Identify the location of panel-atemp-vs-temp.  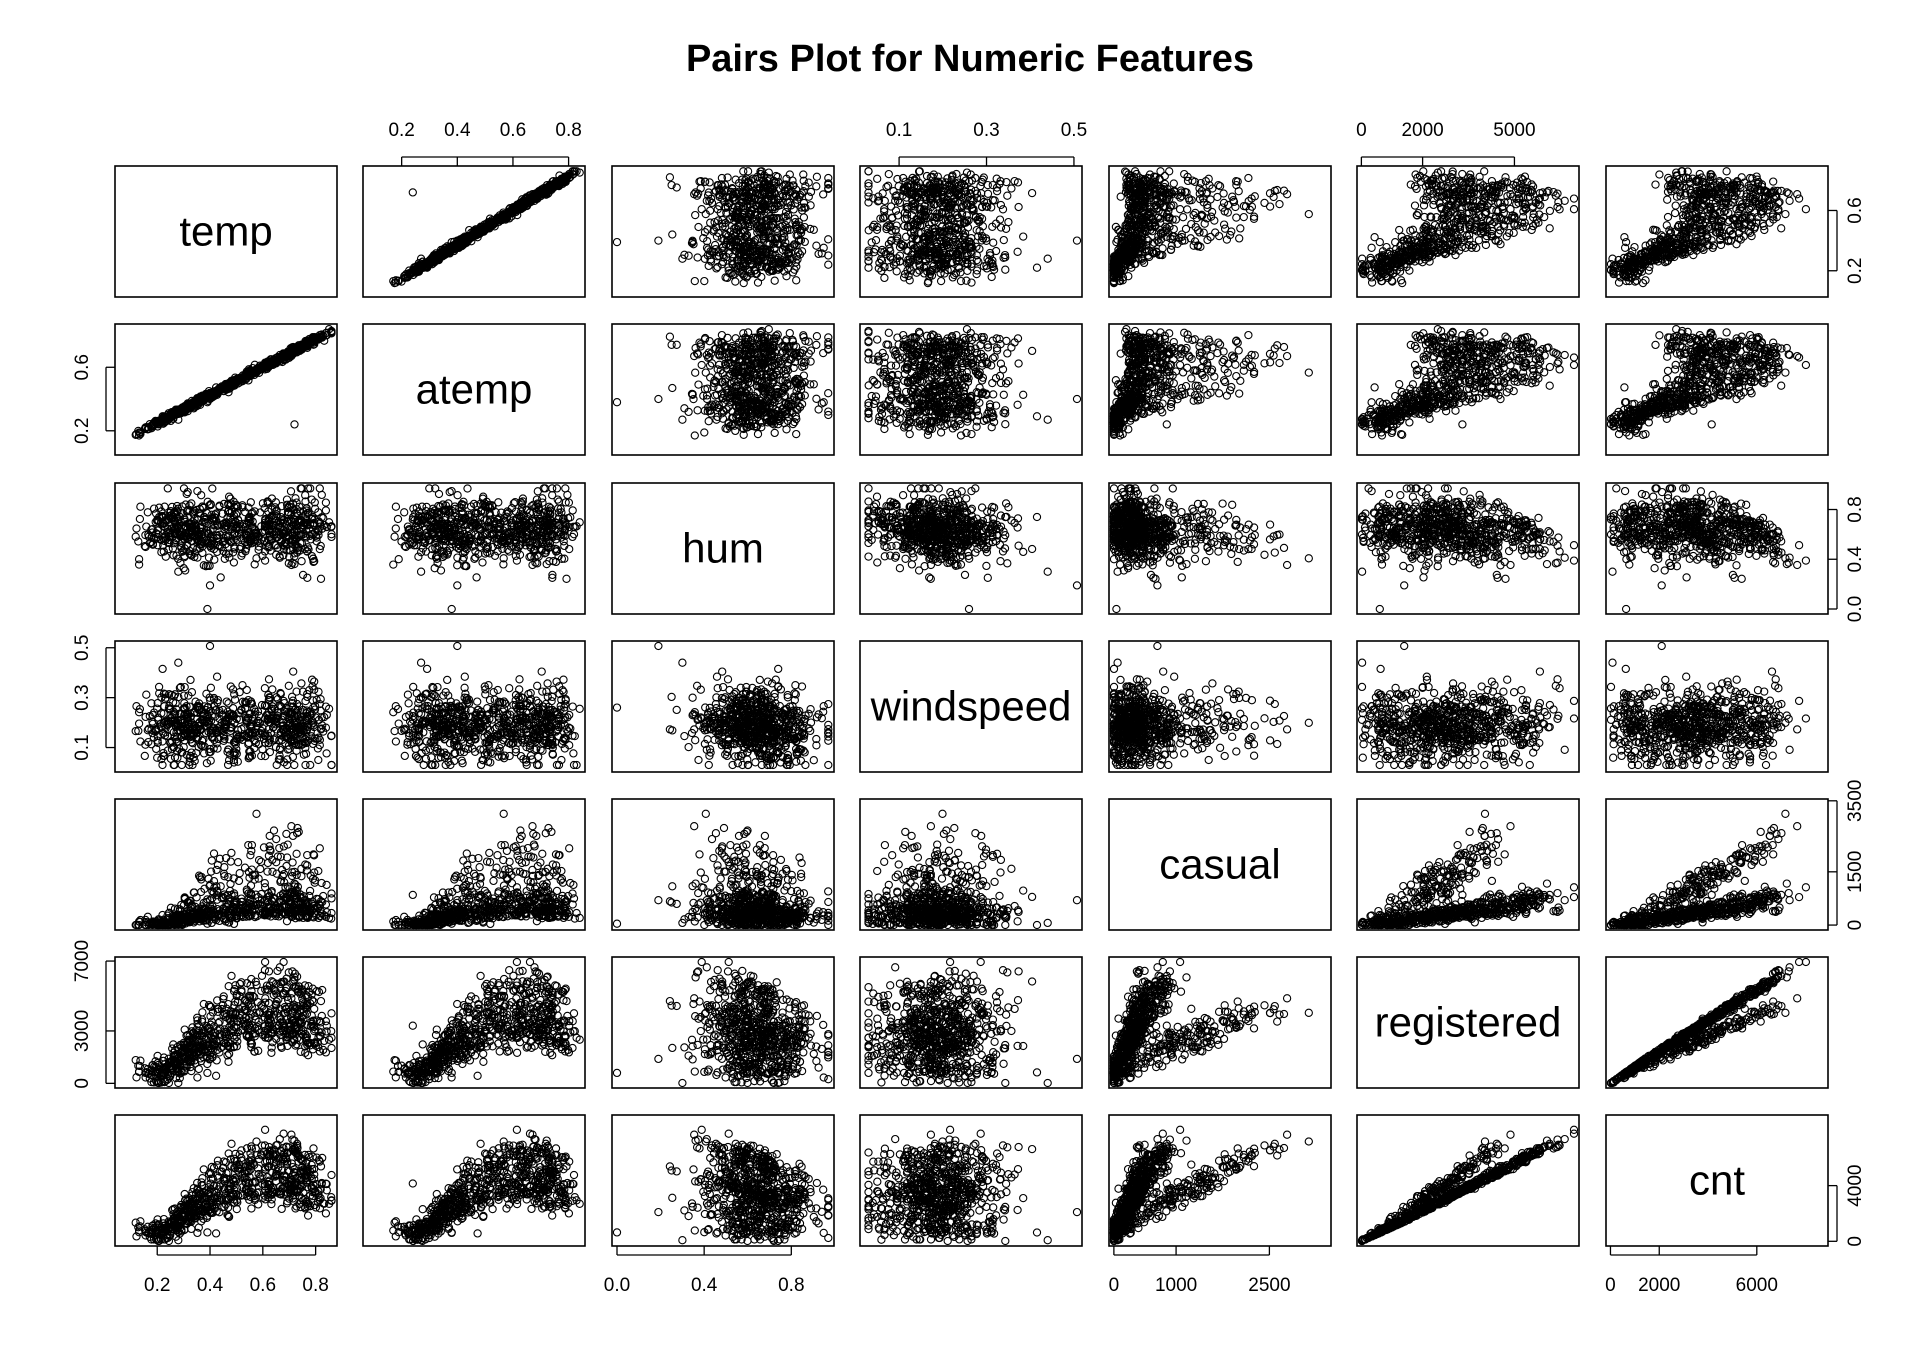
(226, 389).